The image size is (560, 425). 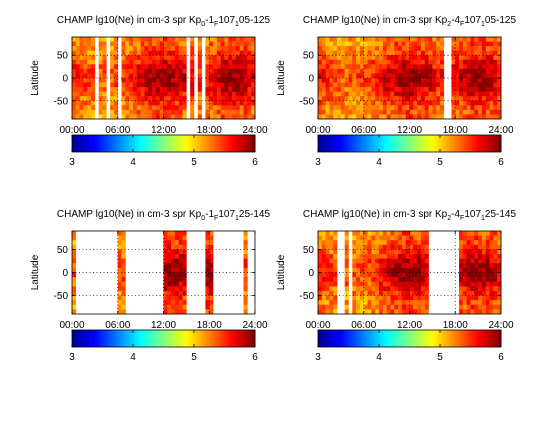 What do you see at coordinates (462, 218) in the screenshot?
I see `title-f-sub: F` at bounding box center [462, 218].